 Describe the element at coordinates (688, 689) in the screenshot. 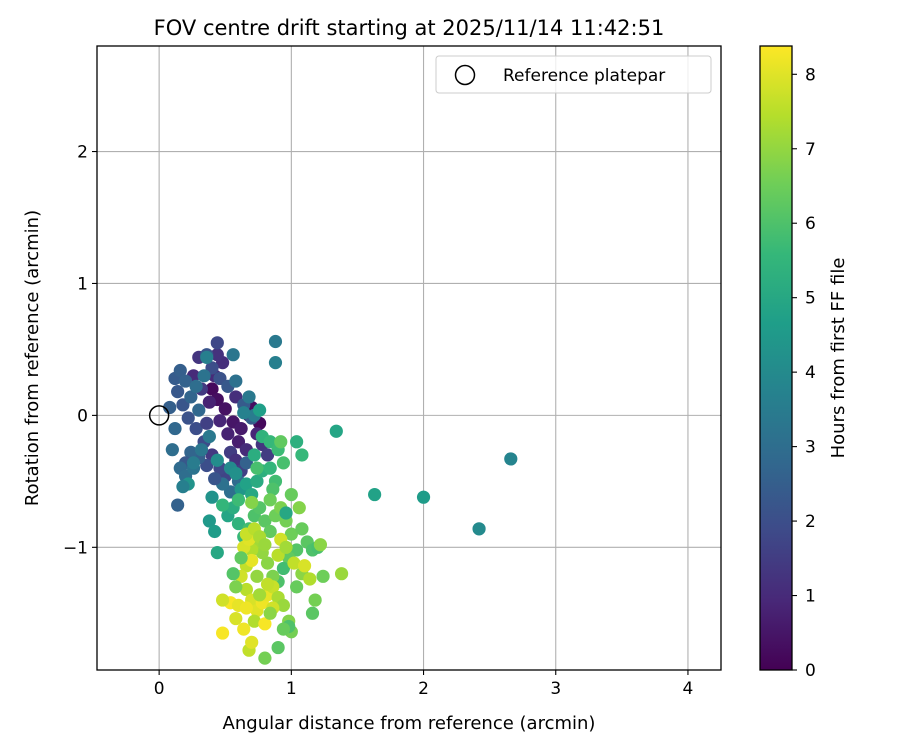

I see `x-tick-label: 4` at that location.